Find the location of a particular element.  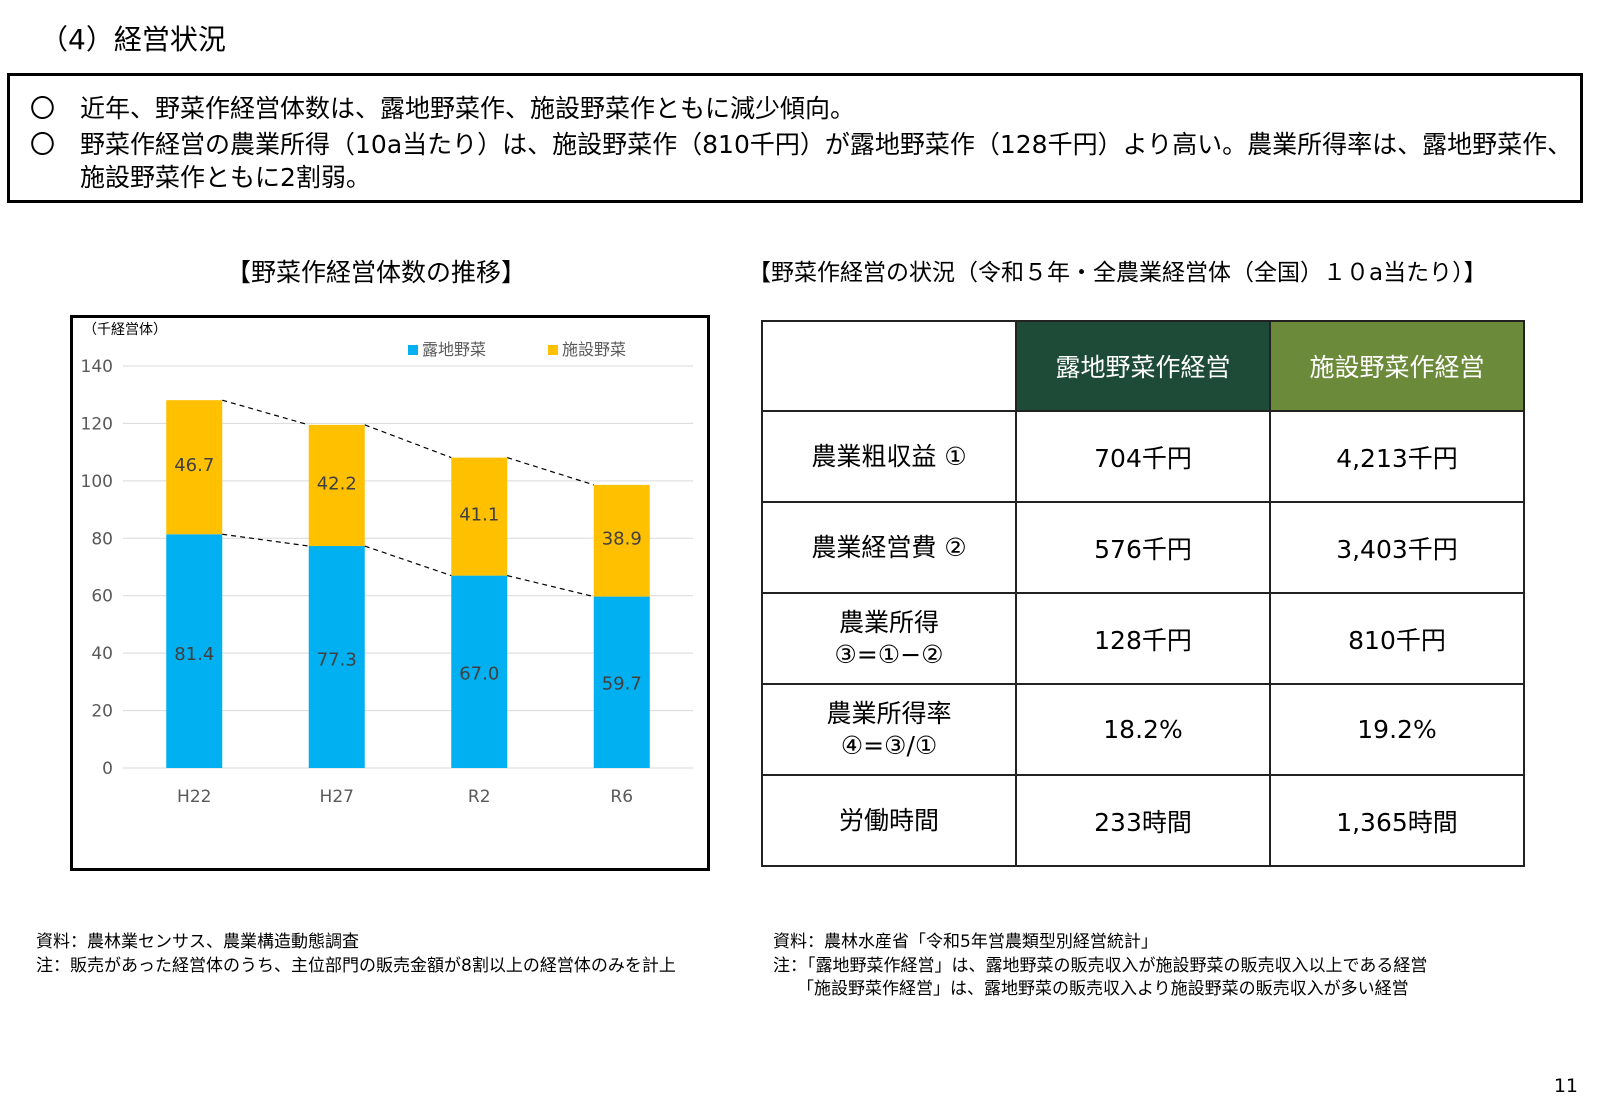

cell-facility: 3,403千円 is located at coordinates (1397, 547).